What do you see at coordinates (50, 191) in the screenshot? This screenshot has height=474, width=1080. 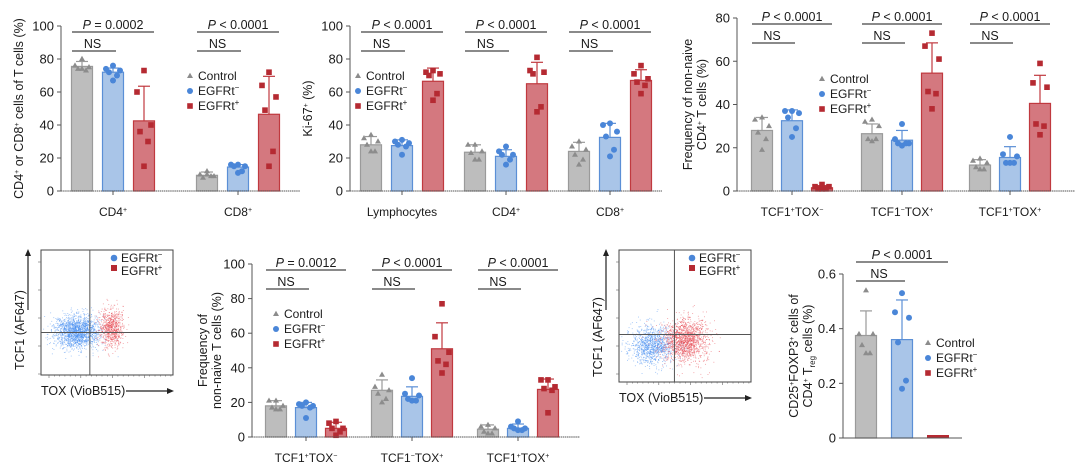 I see `y-tick-label: 0` at bounding box center [50, 191].